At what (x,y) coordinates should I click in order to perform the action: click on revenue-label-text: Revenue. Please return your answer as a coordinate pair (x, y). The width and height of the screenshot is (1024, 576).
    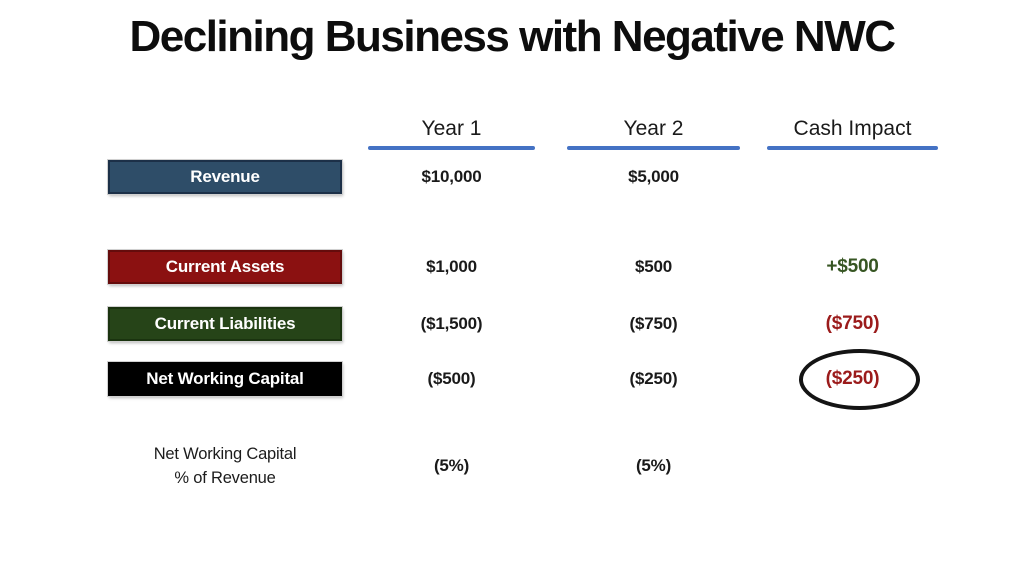
    Looking at the image, I should click on (225, 176).